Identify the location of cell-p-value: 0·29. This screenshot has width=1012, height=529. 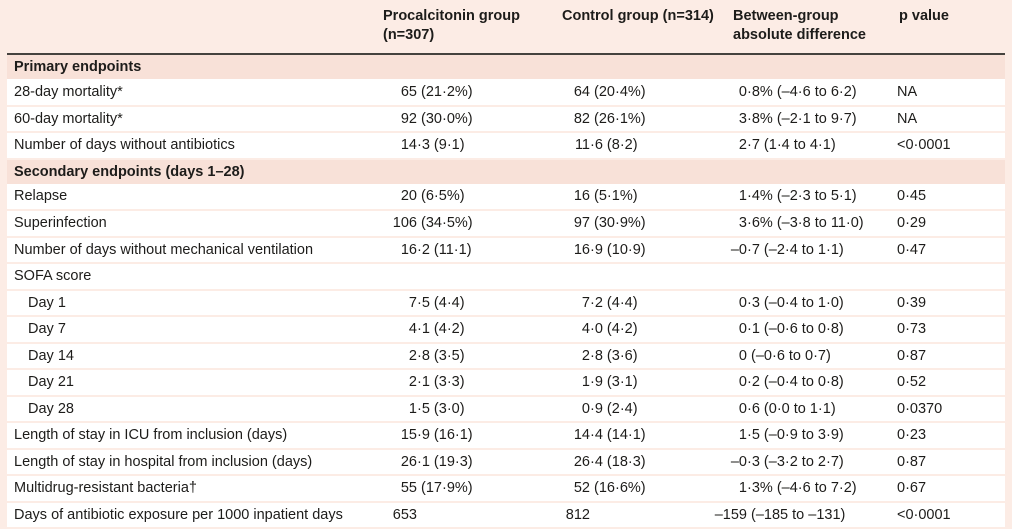
(942, 224).